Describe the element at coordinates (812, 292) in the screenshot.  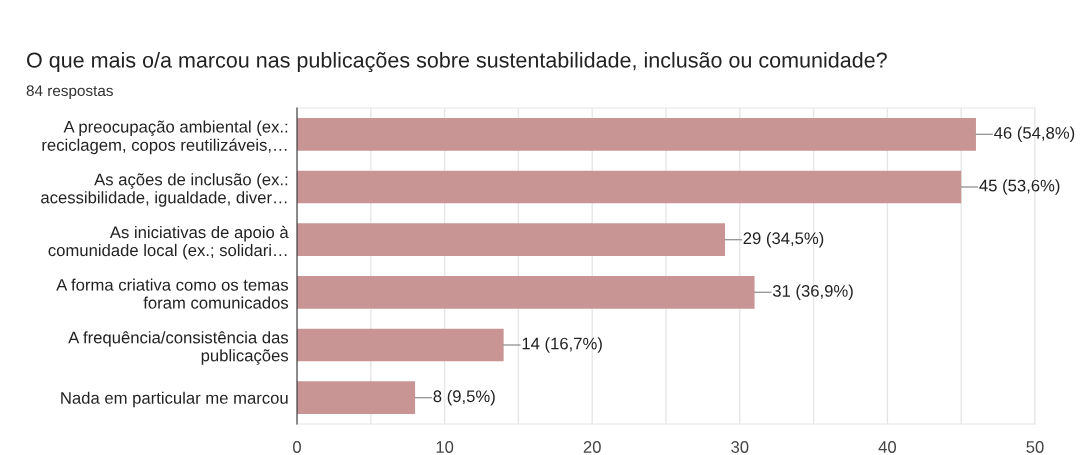
I see `data-label: 31 (36,9%)` at that location.